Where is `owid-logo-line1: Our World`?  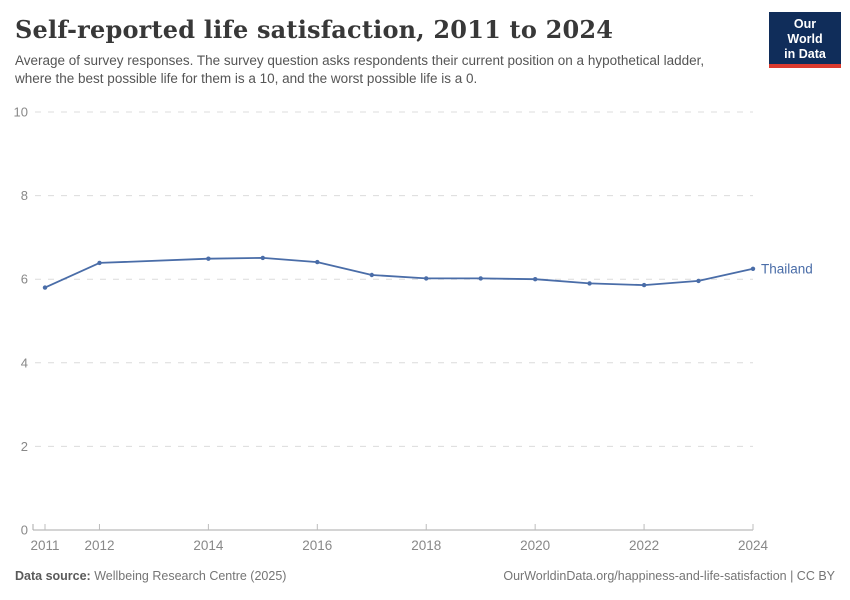 owid-logo-line1: Our World is located at coordinates (805, 31).